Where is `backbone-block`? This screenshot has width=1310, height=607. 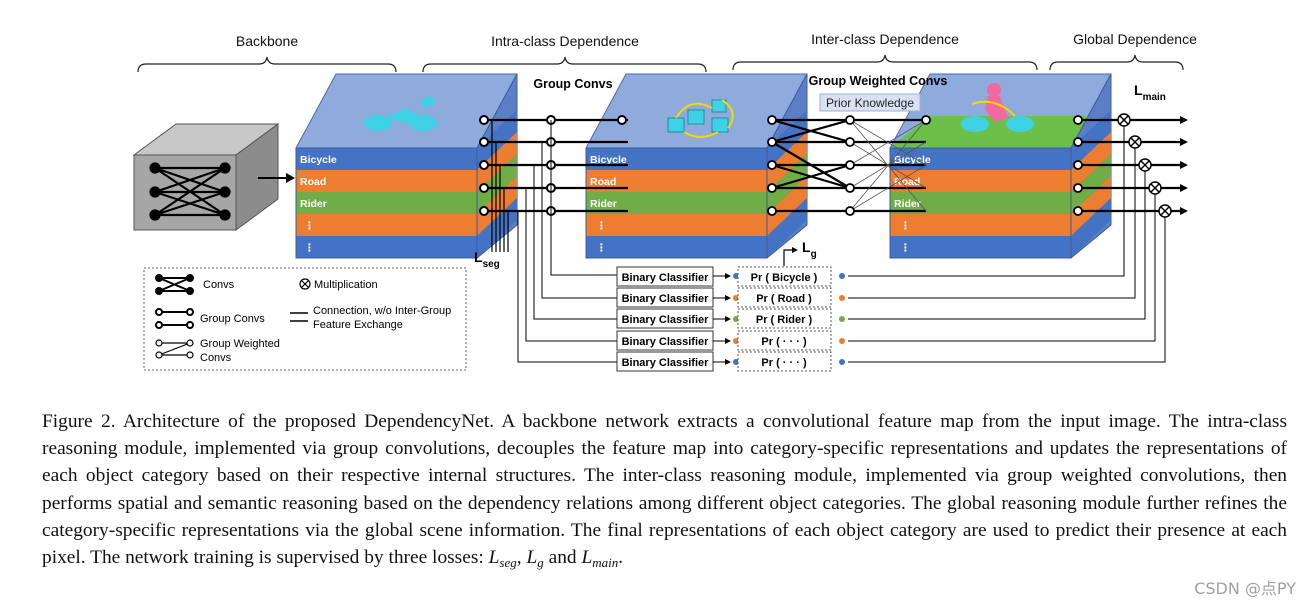
backbone-block is located at coordinates (213, 177).